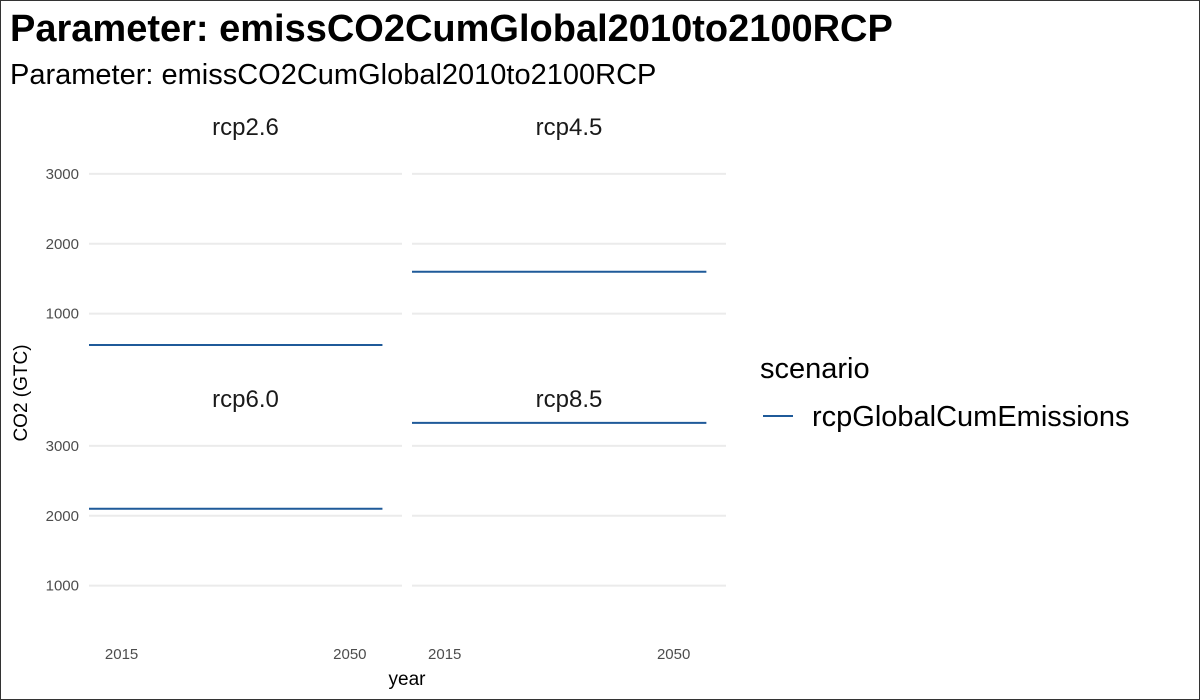 The image size is (1200, 700). I want to click on legend-title: scenario, so click(815, 369).